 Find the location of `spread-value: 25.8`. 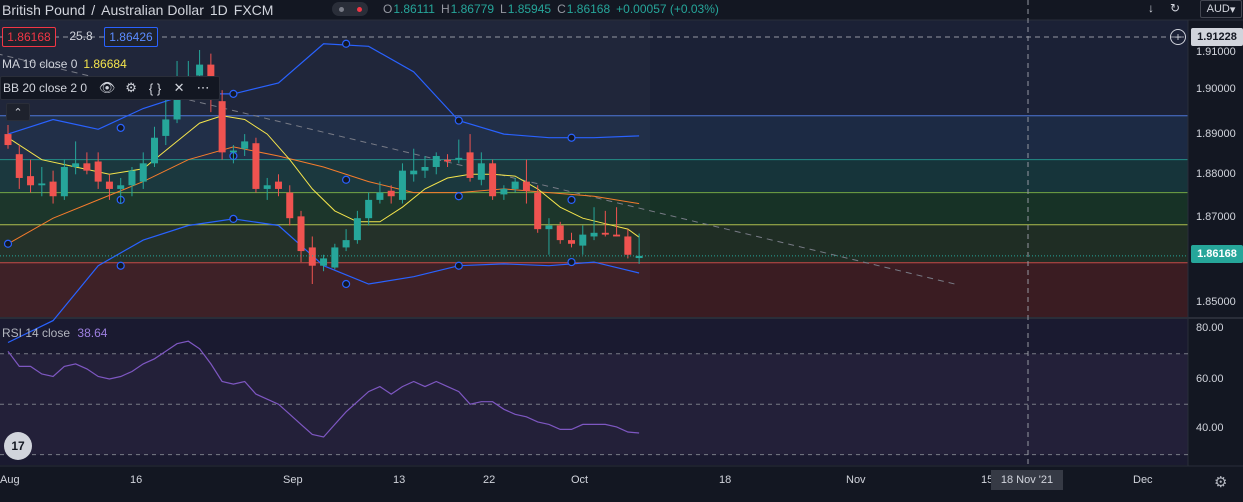

spread-value: 25.8 is located at coordinates (81, 36).